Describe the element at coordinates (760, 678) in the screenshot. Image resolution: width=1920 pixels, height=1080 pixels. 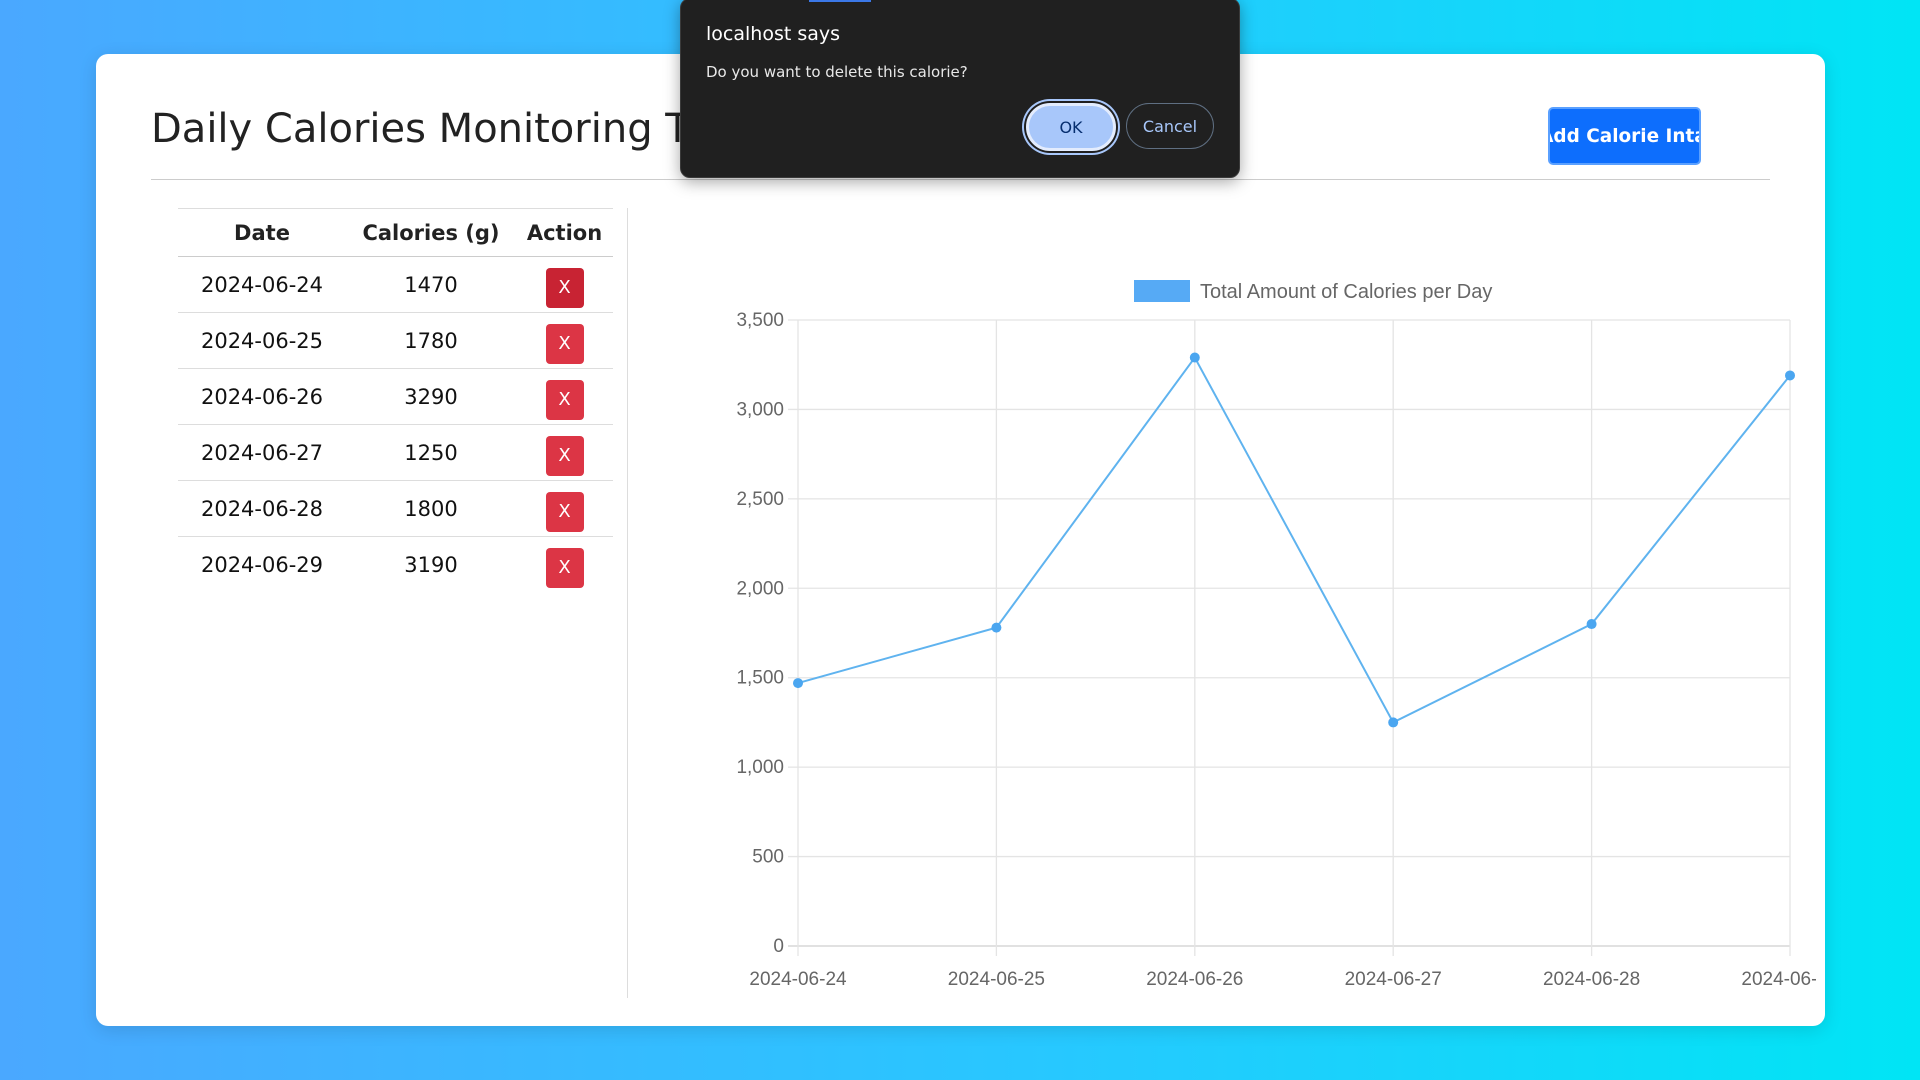
I see `y-tick-label: 1,500` at that location.